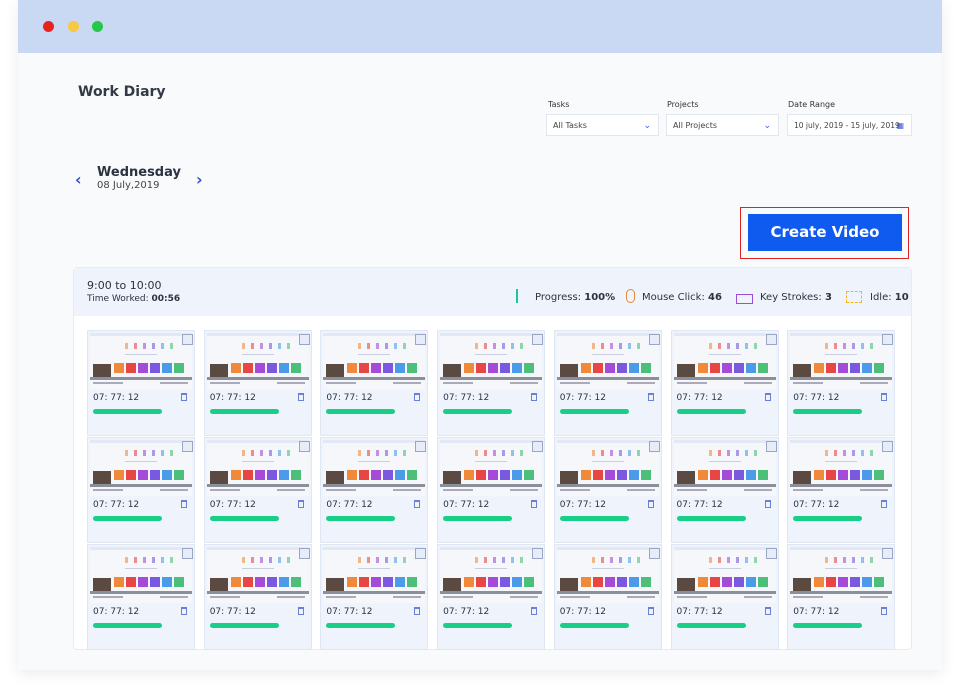  What do you see at coordinates (48, 26) in the screenshot?
I see `close-button` at bounding box center [48, 26].